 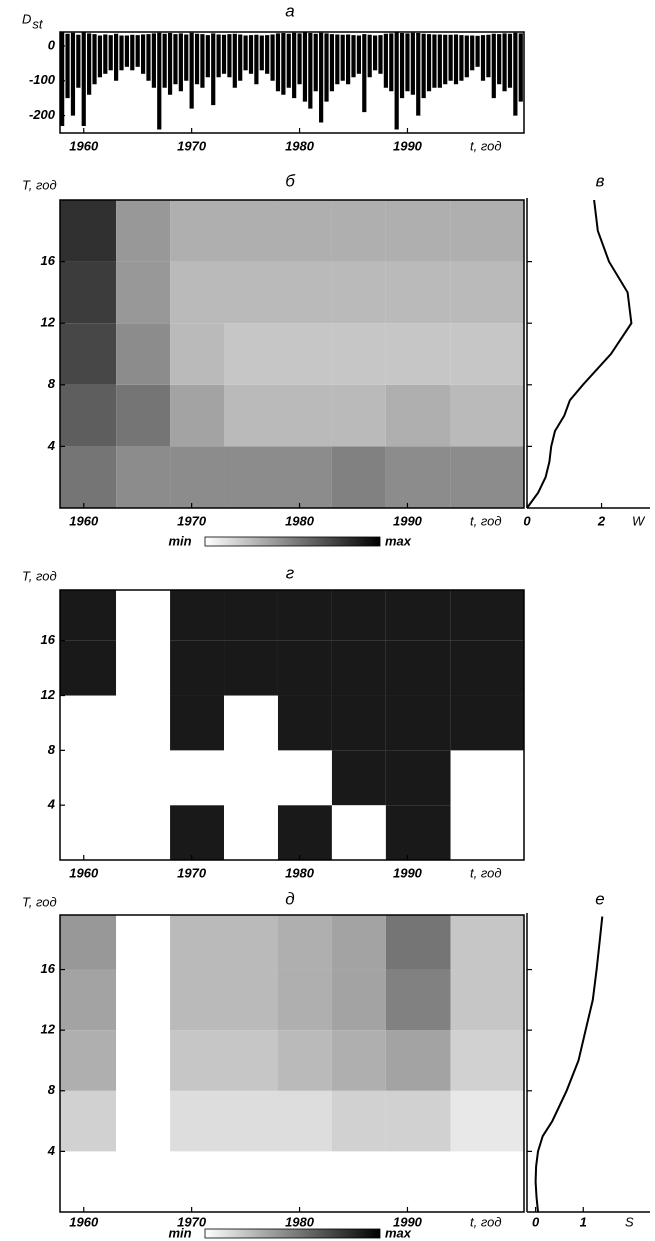 I want to click on y-tick-label: 0, so click(x=52, y=44).